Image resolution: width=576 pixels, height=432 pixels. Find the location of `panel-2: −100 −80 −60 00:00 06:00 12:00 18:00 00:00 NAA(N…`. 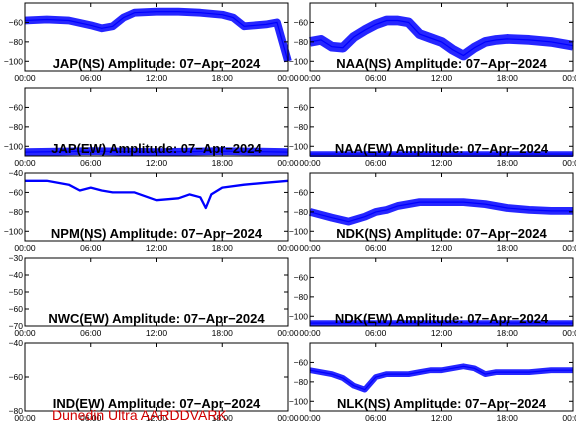

panel-2: −100 −80 −60 00:00 06:00 12:00 18:00 00:00 NAA(N… is located at coordinates (432, 42).